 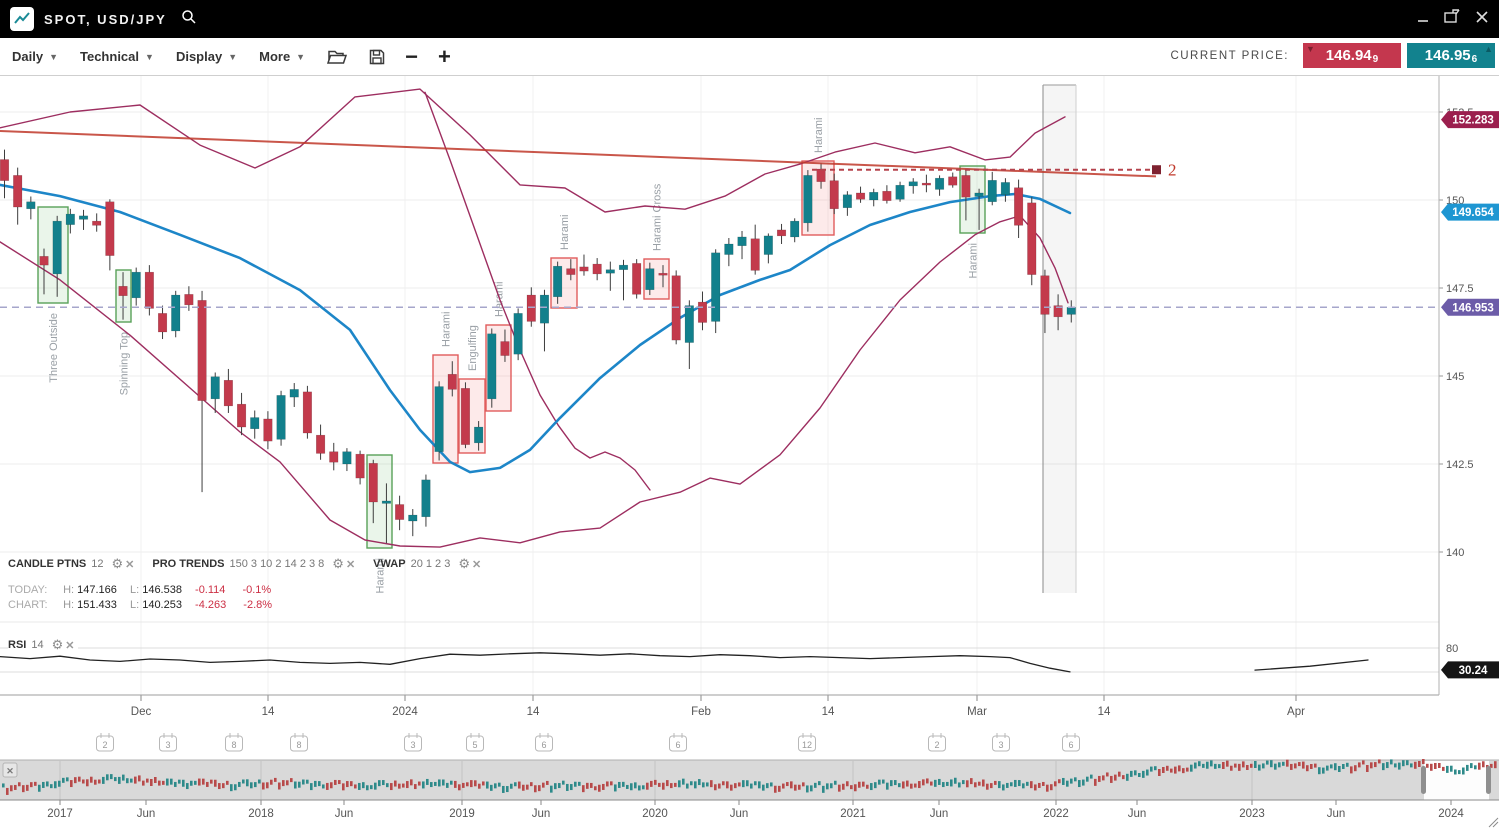 I want to click on overview-tick-label: 2024, so click(x=1451, y=814).